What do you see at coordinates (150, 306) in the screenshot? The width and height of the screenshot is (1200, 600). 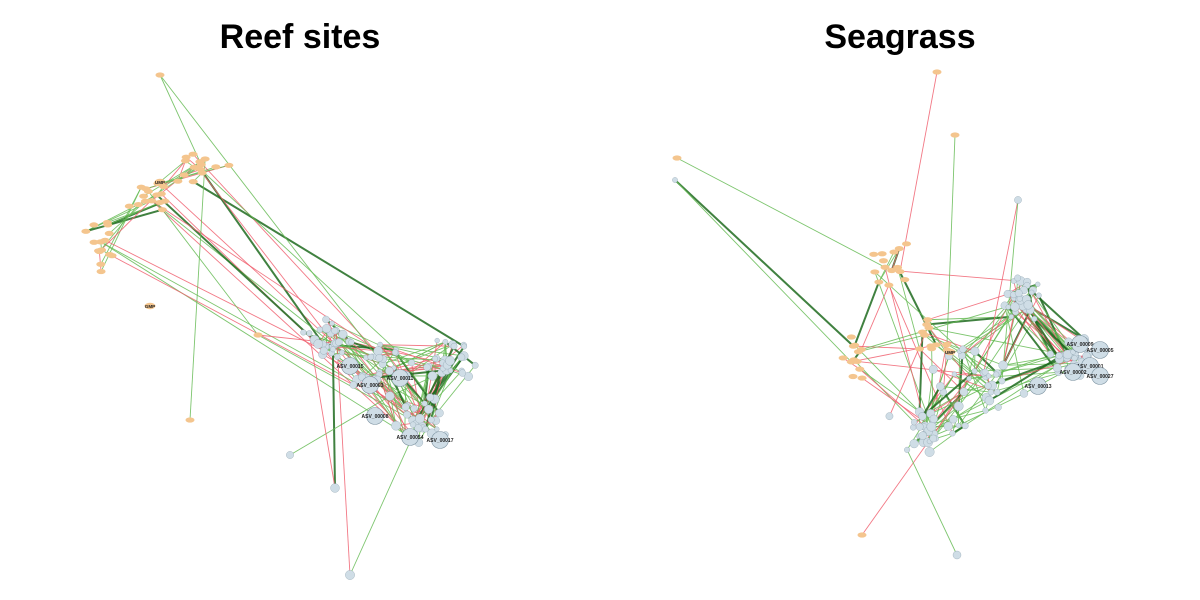 I see `metabolite-hub-node` at bounding box center [150, 306].